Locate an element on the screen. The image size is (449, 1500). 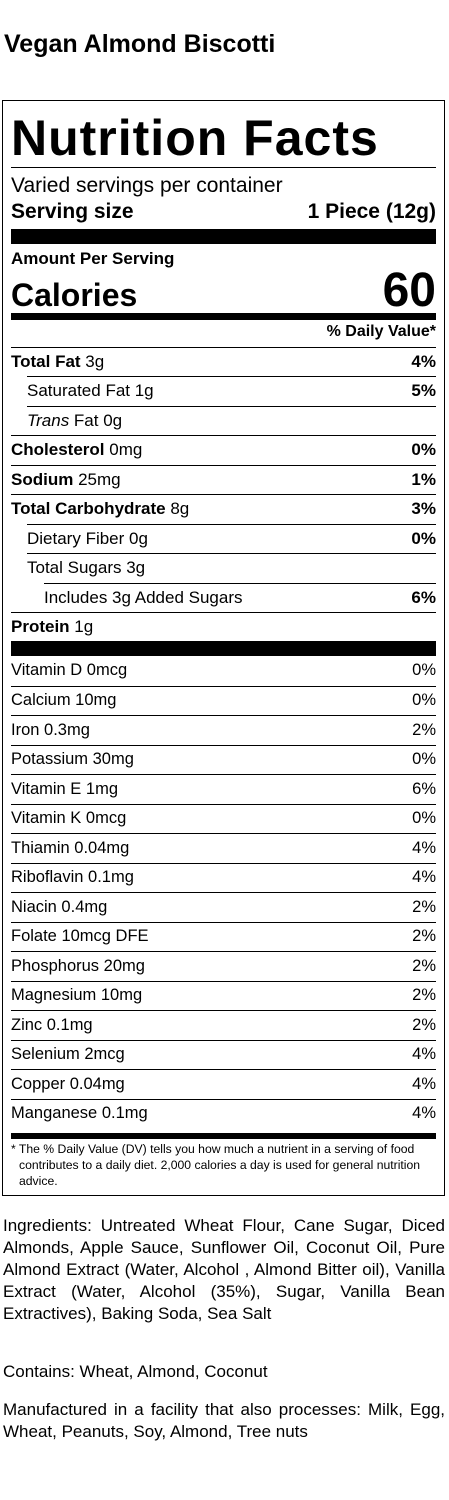
vitamin-row: Phosphorus 20mg 2% is located at coordinates (223, 966).